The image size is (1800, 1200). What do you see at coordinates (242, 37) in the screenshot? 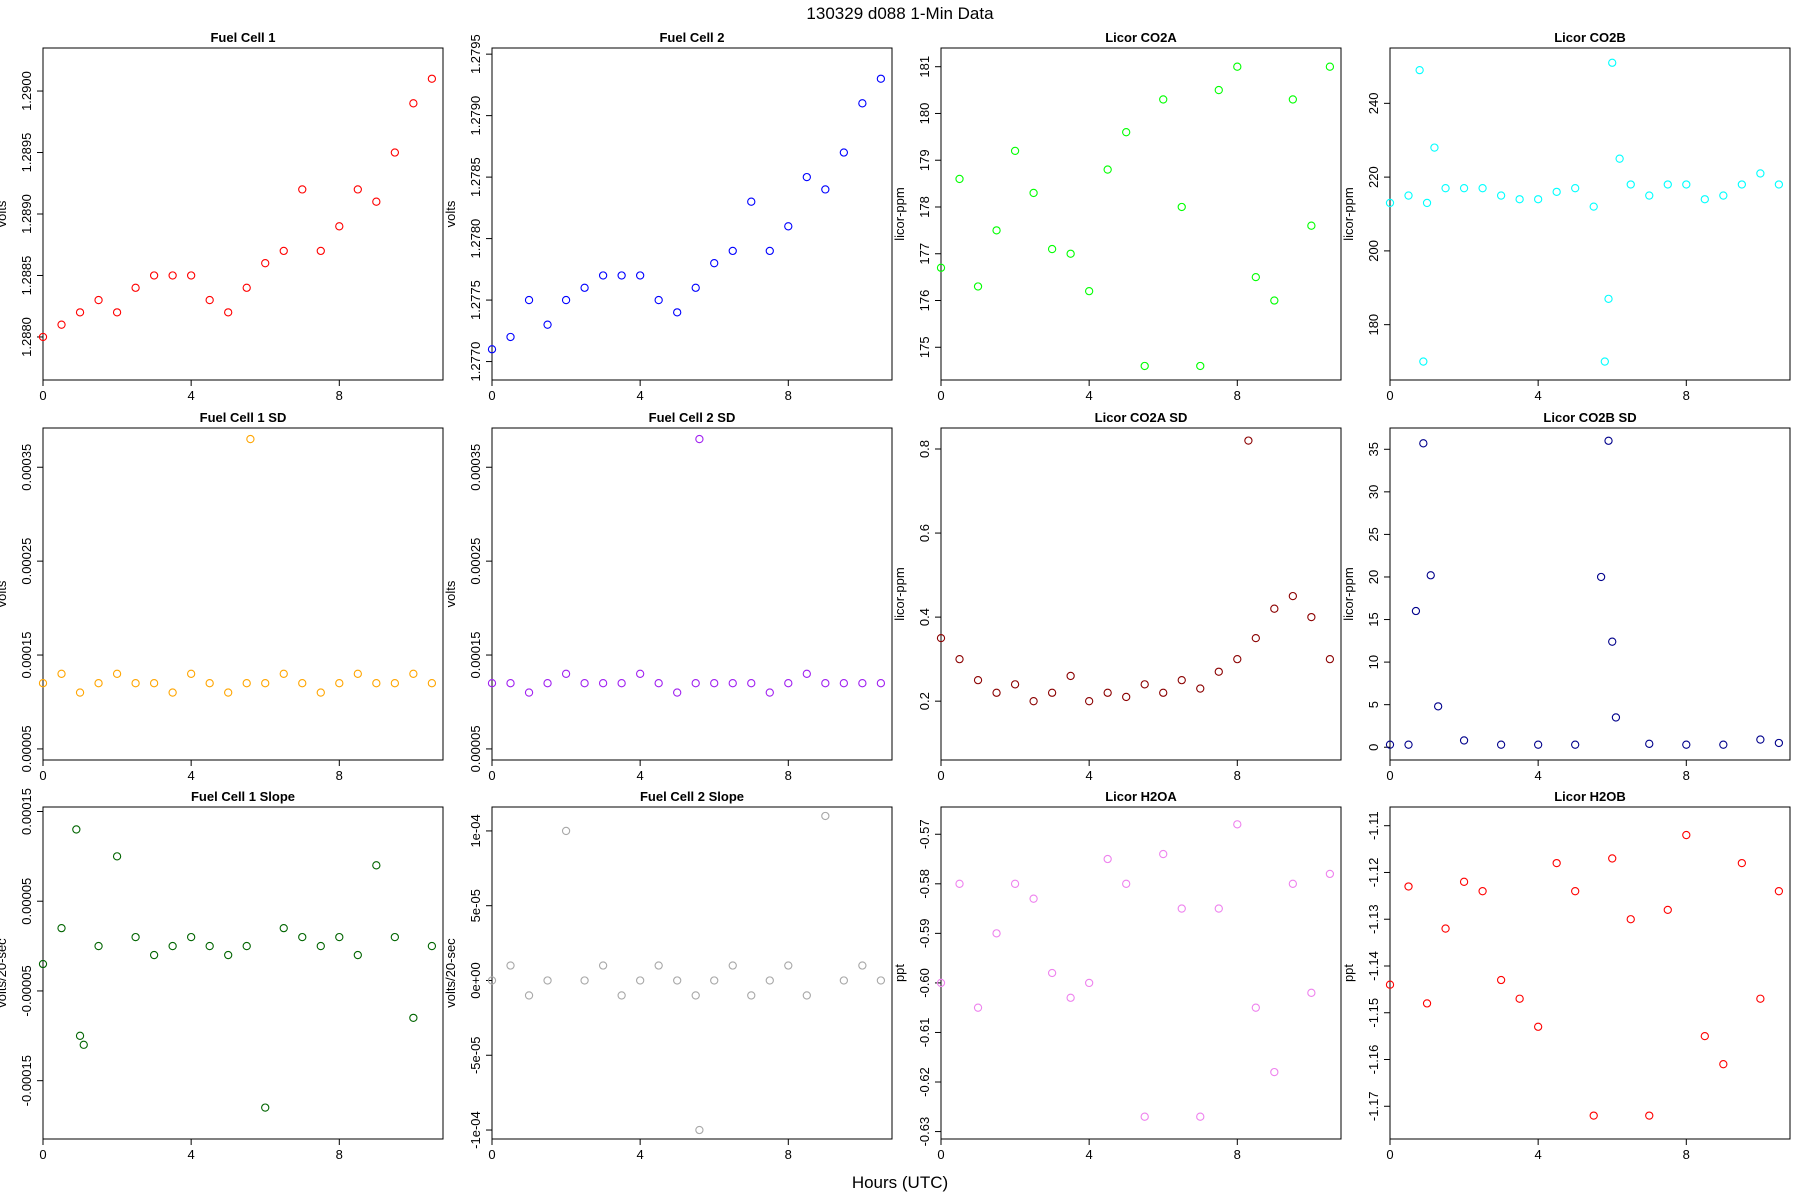
I see `chart-title: Fuel Cell 1` at bounding box center [242, 37].